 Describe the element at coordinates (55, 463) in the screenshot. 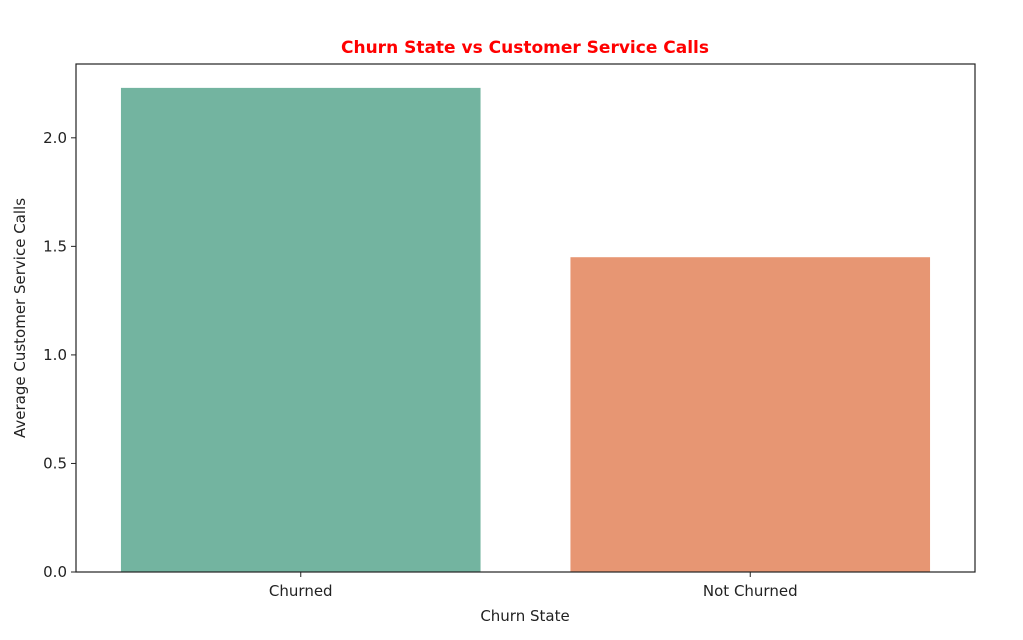

I see `y-tick-label: 0.5` at that location.